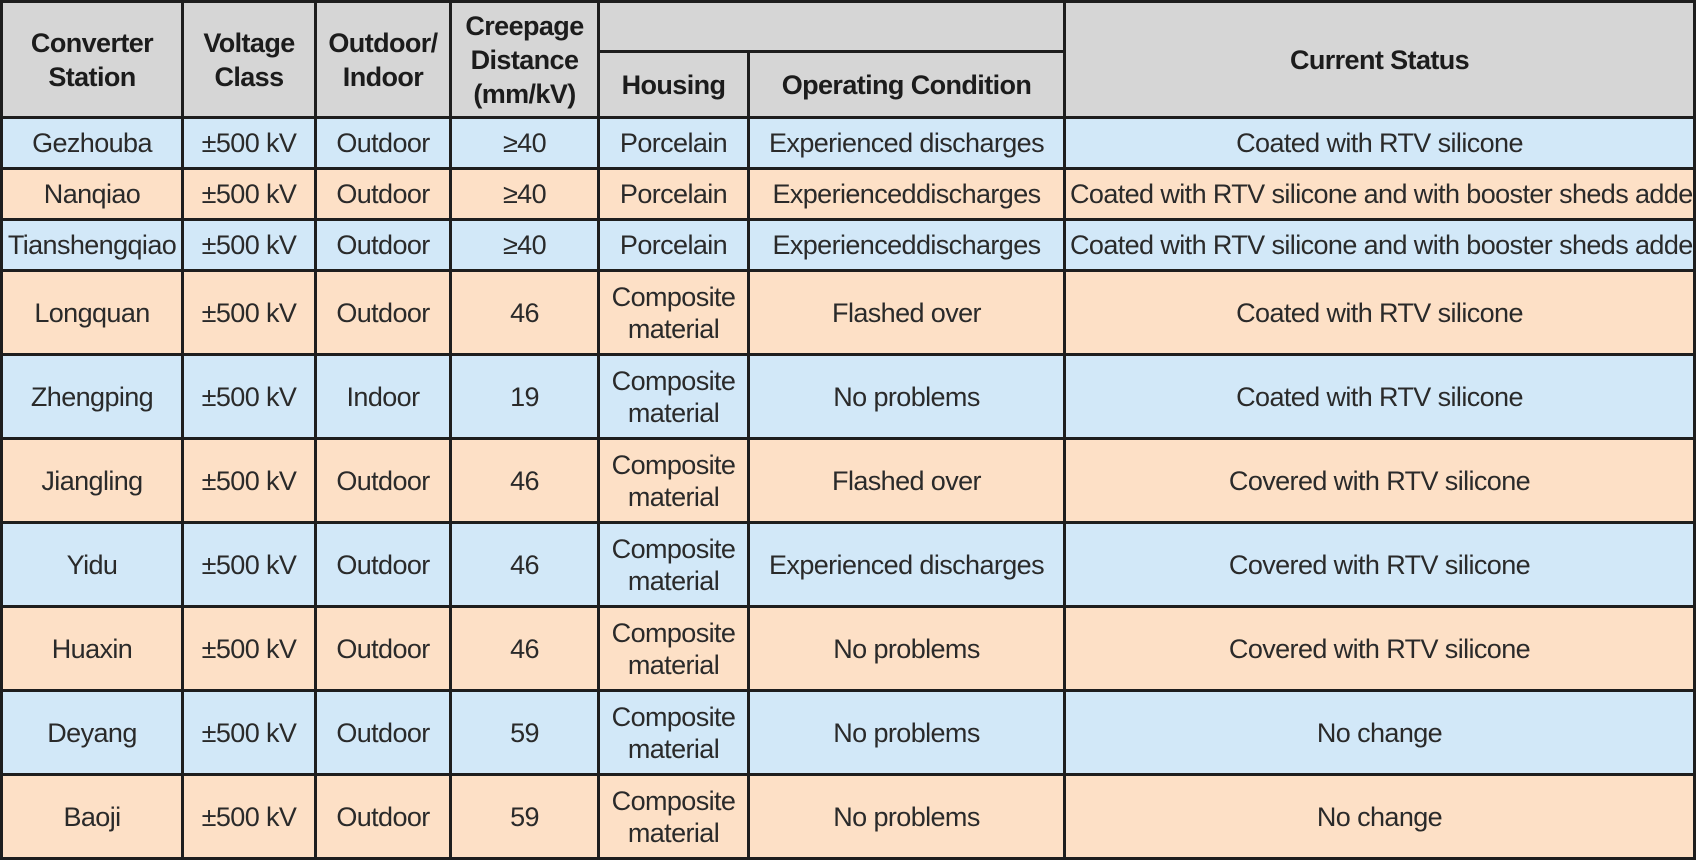 The image size is (1696, 862). I want to click on header-operating-condition: Operating Condition, so click(906, 84).